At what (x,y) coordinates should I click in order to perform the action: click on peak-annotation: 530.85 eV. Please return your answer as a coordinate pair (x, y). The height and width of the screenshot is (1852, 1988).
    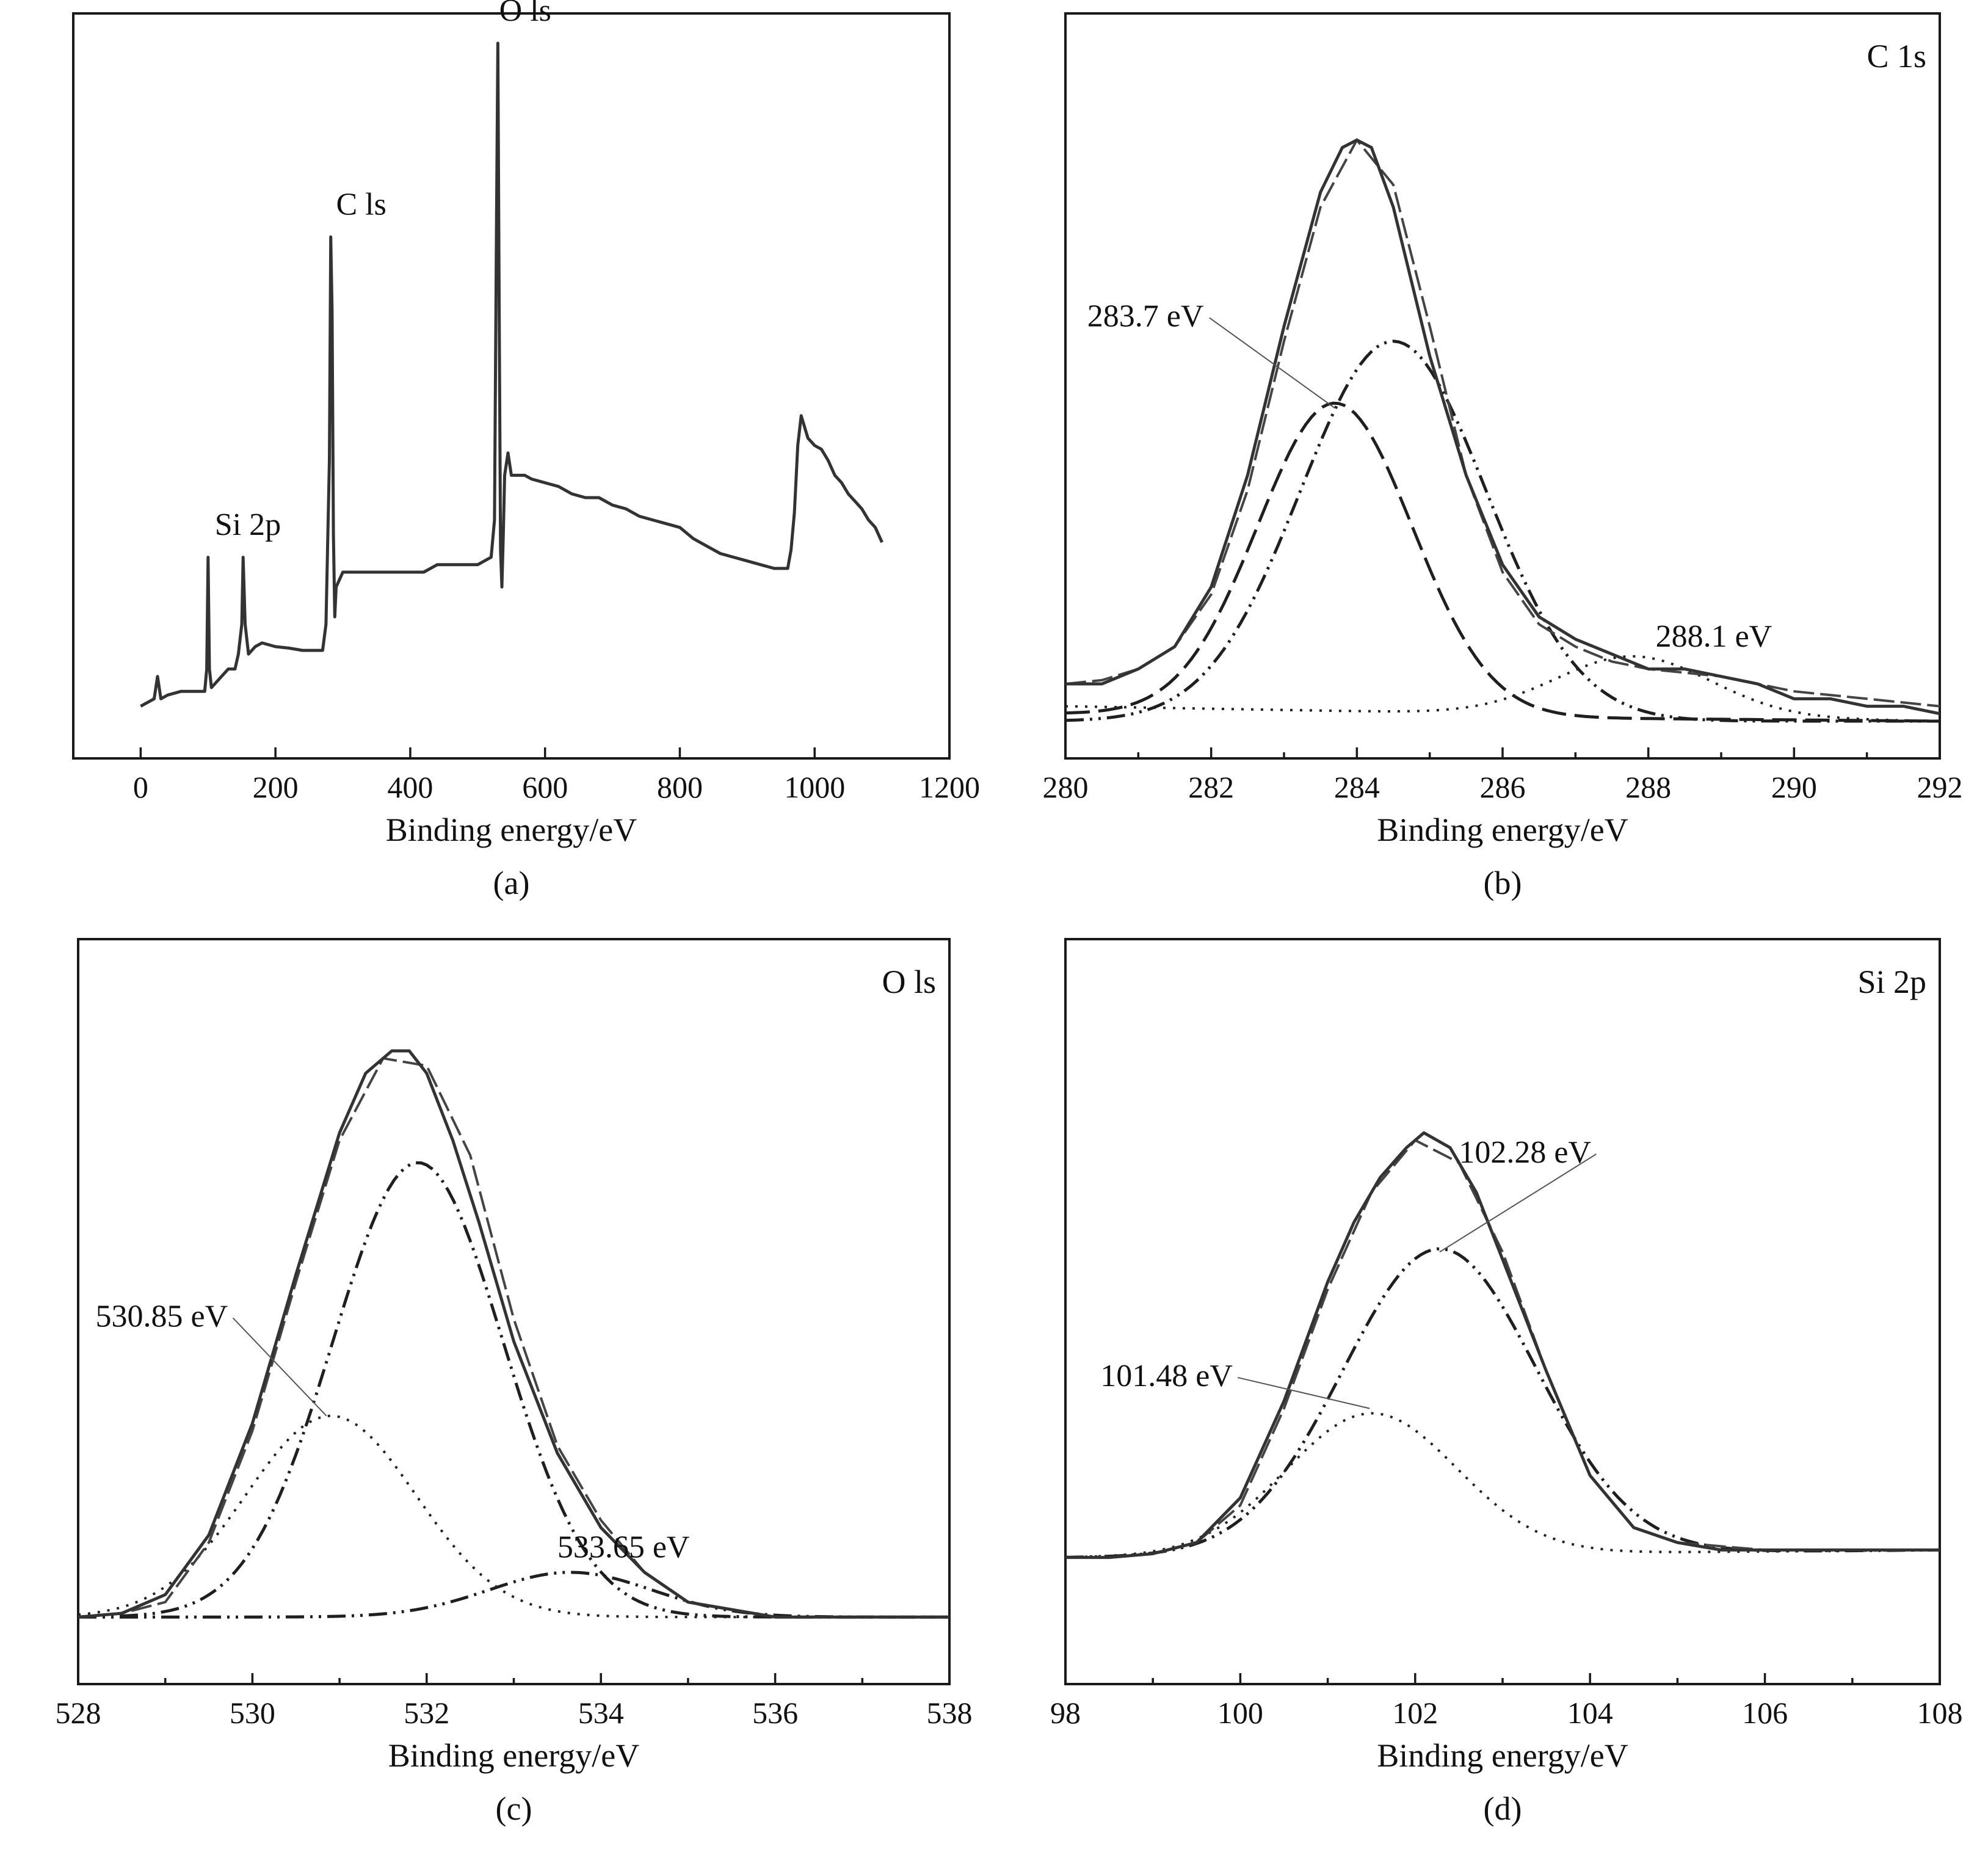
    Looking at the image, I should click on (162, 1316).